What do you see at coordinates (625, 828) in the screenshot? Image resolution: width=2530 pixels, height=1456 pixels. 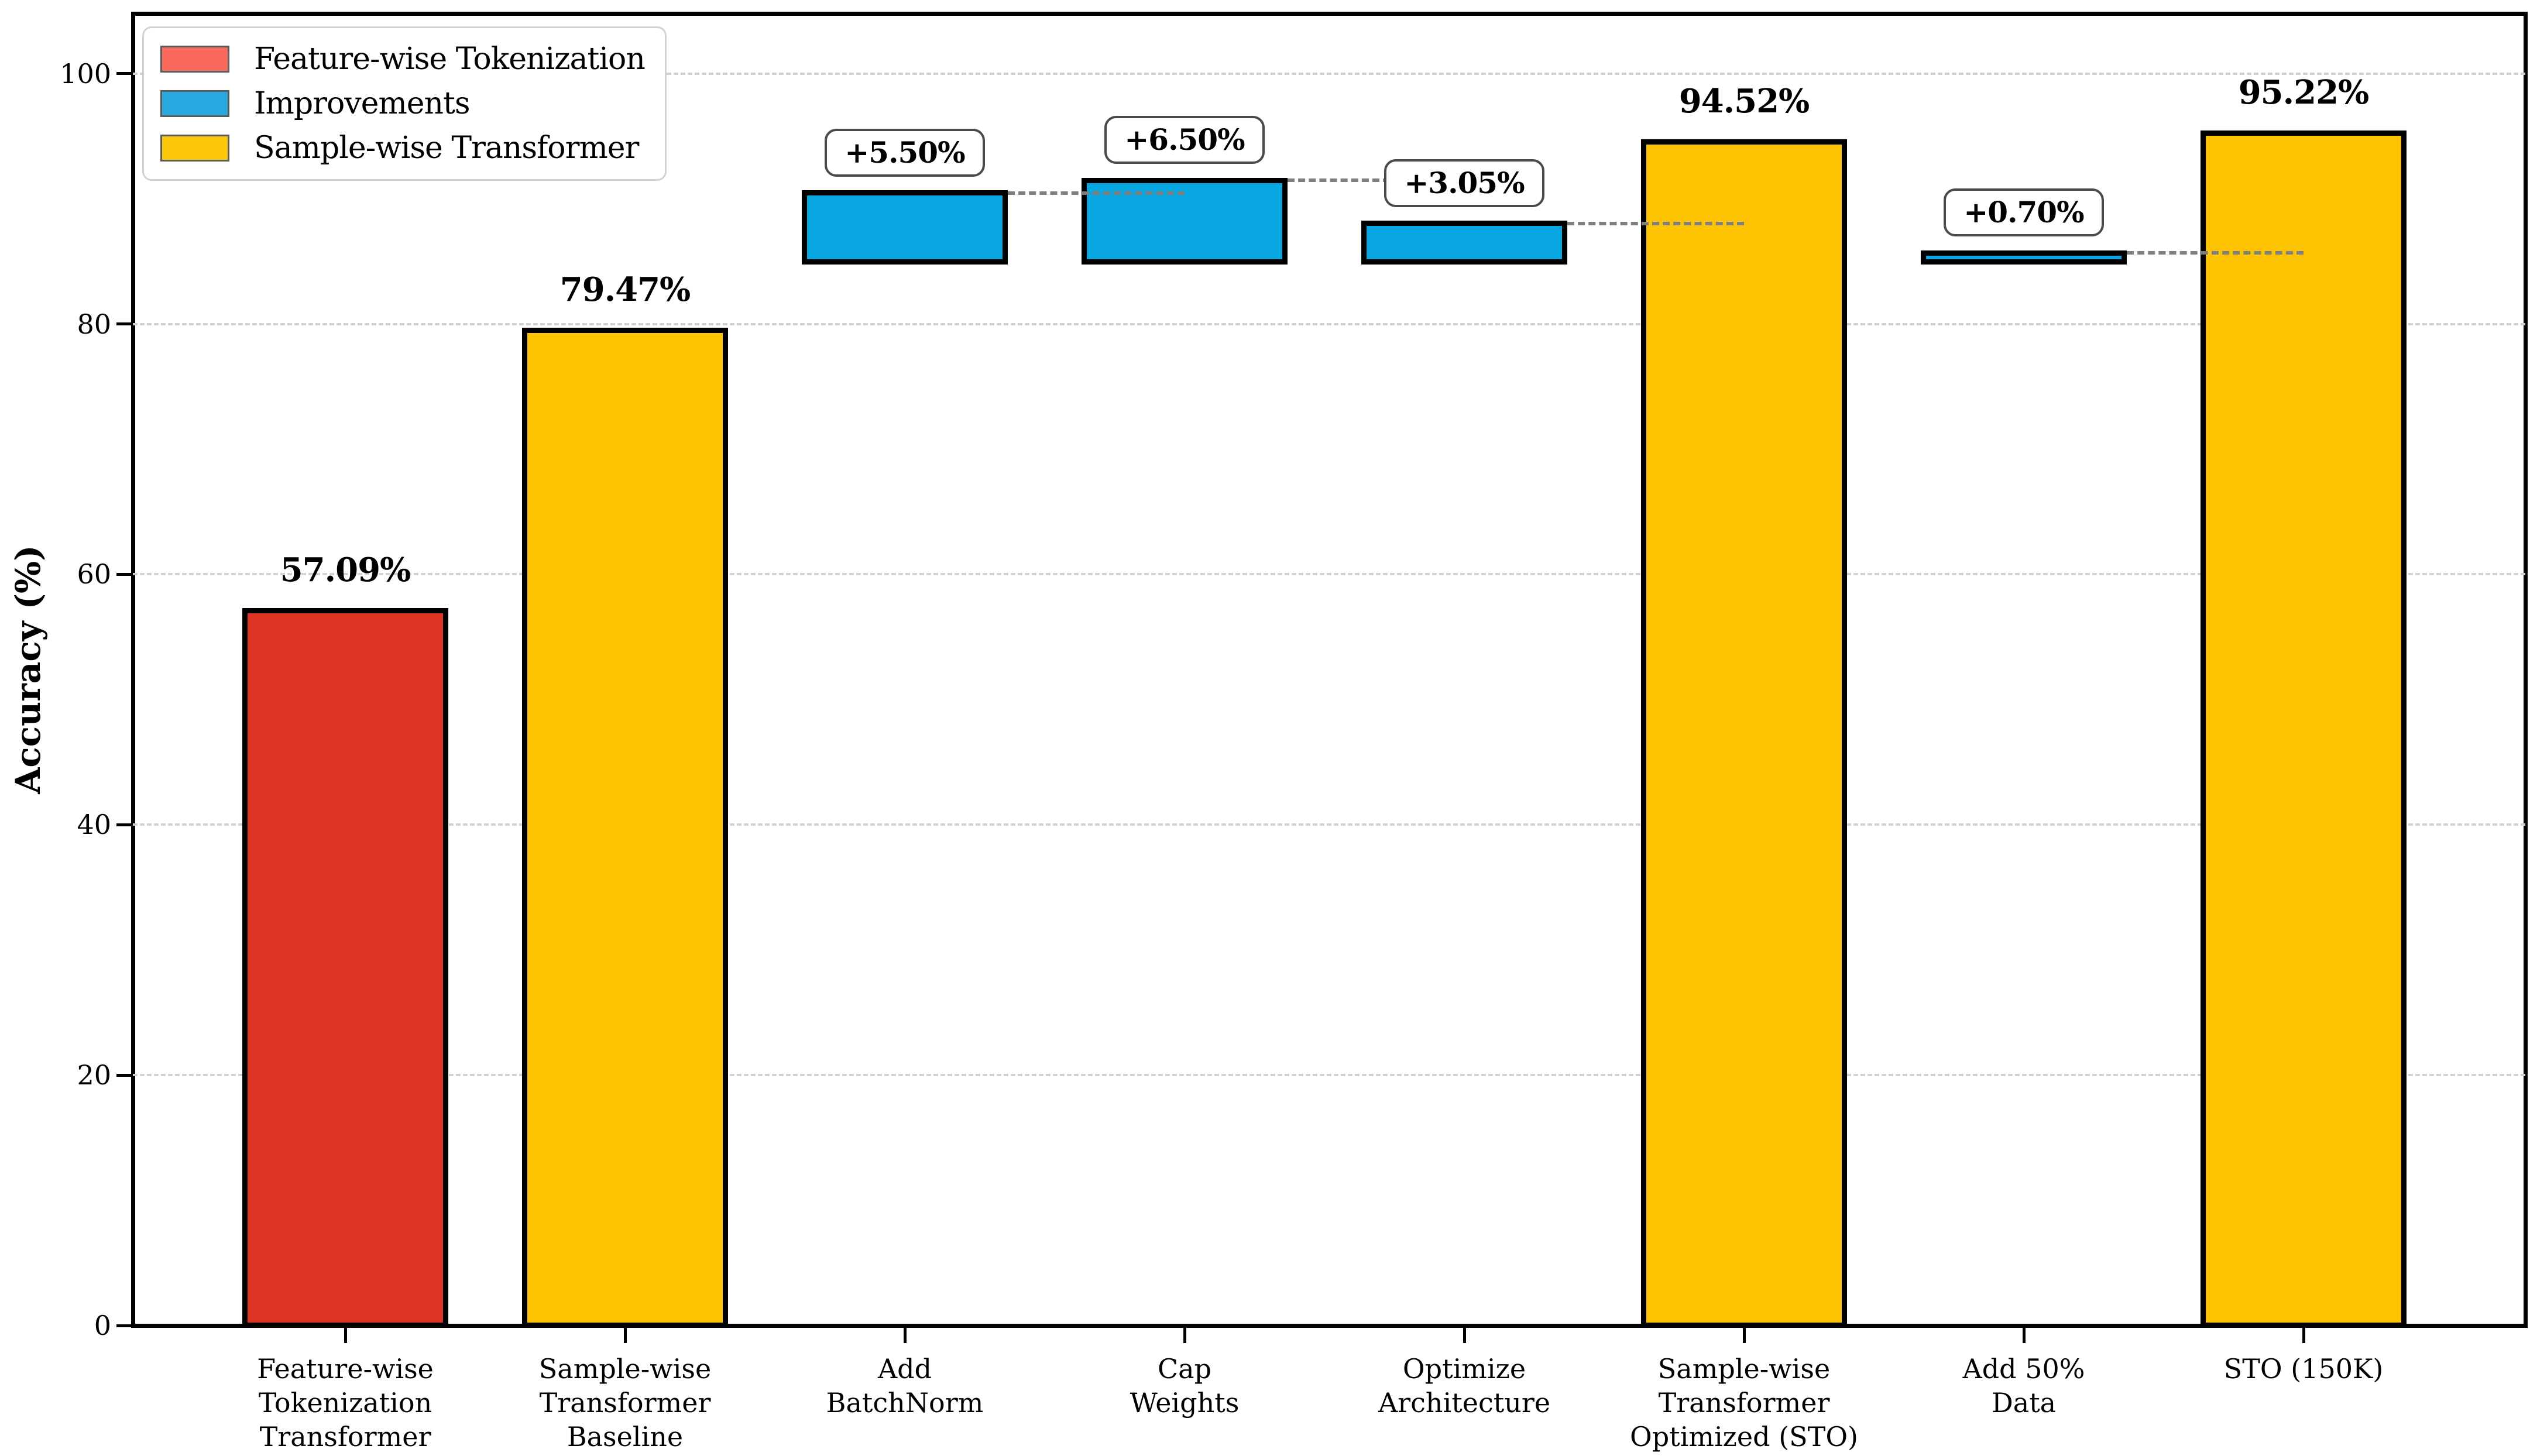 I see `bar-sample-wise-transformer-baseline` at bounding box center [625, 828].